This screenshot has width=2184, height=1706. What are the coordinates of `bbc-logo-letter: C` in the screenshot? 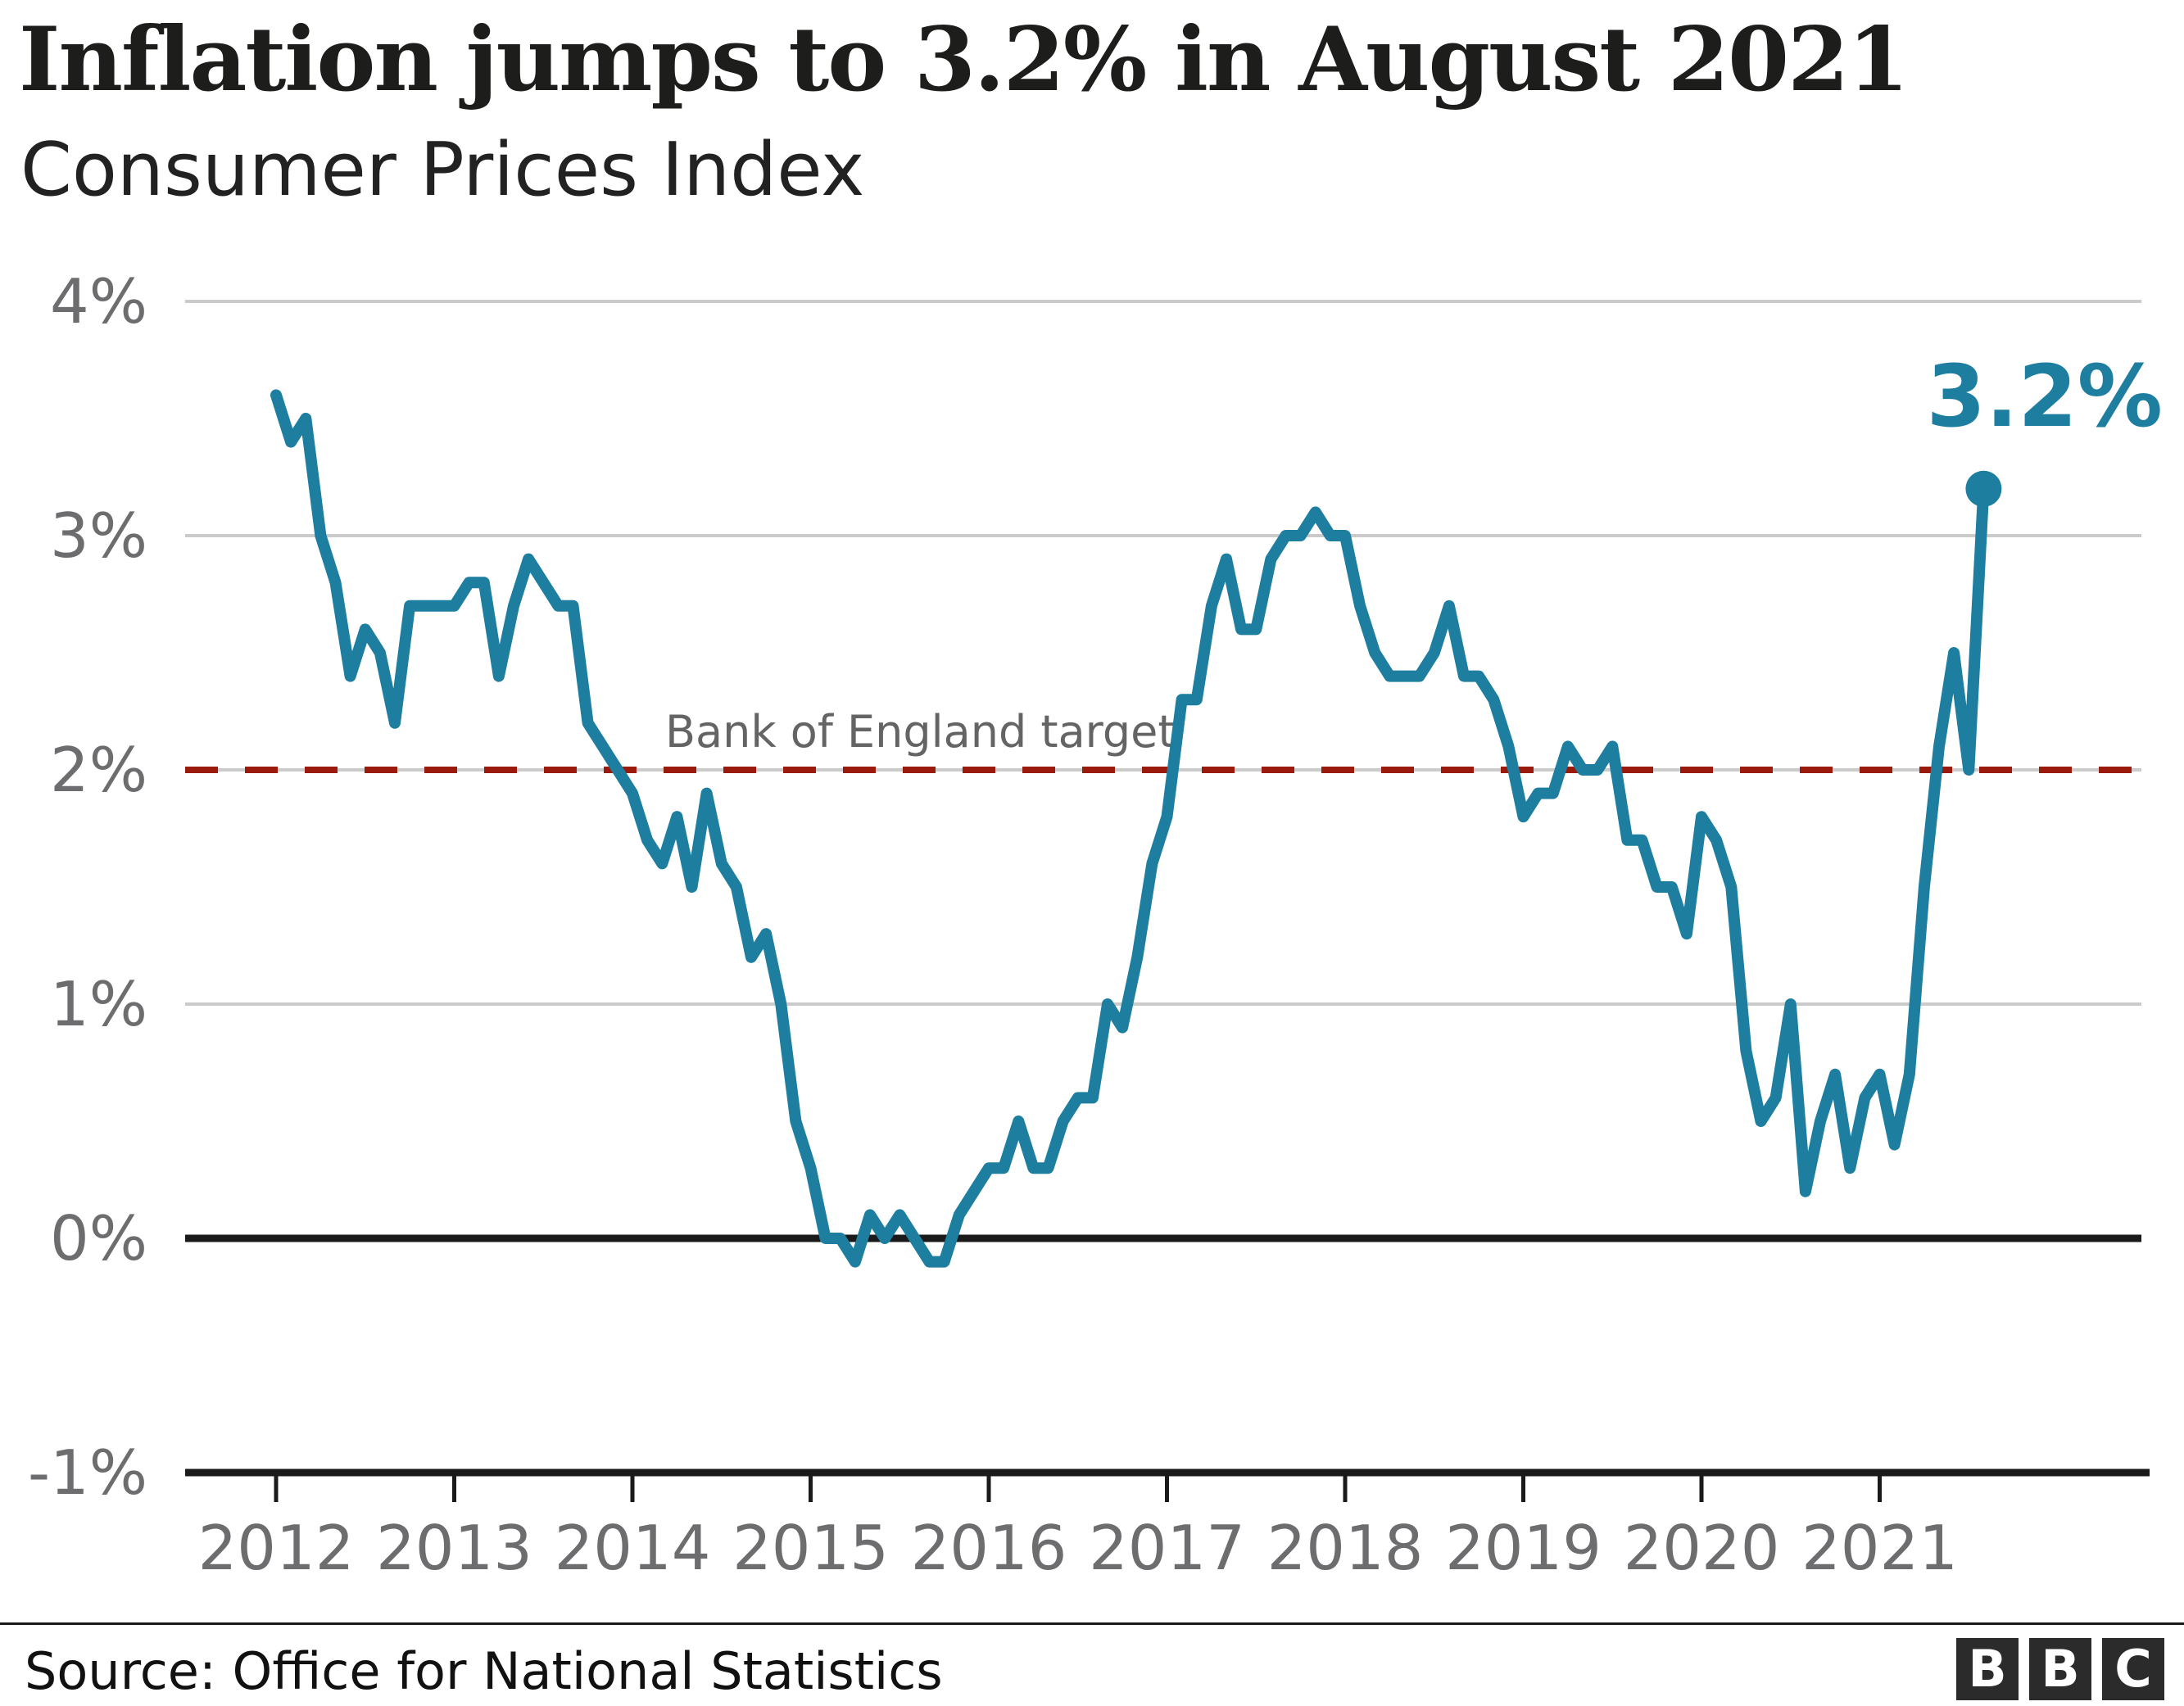 It's located at (2133, 1669).